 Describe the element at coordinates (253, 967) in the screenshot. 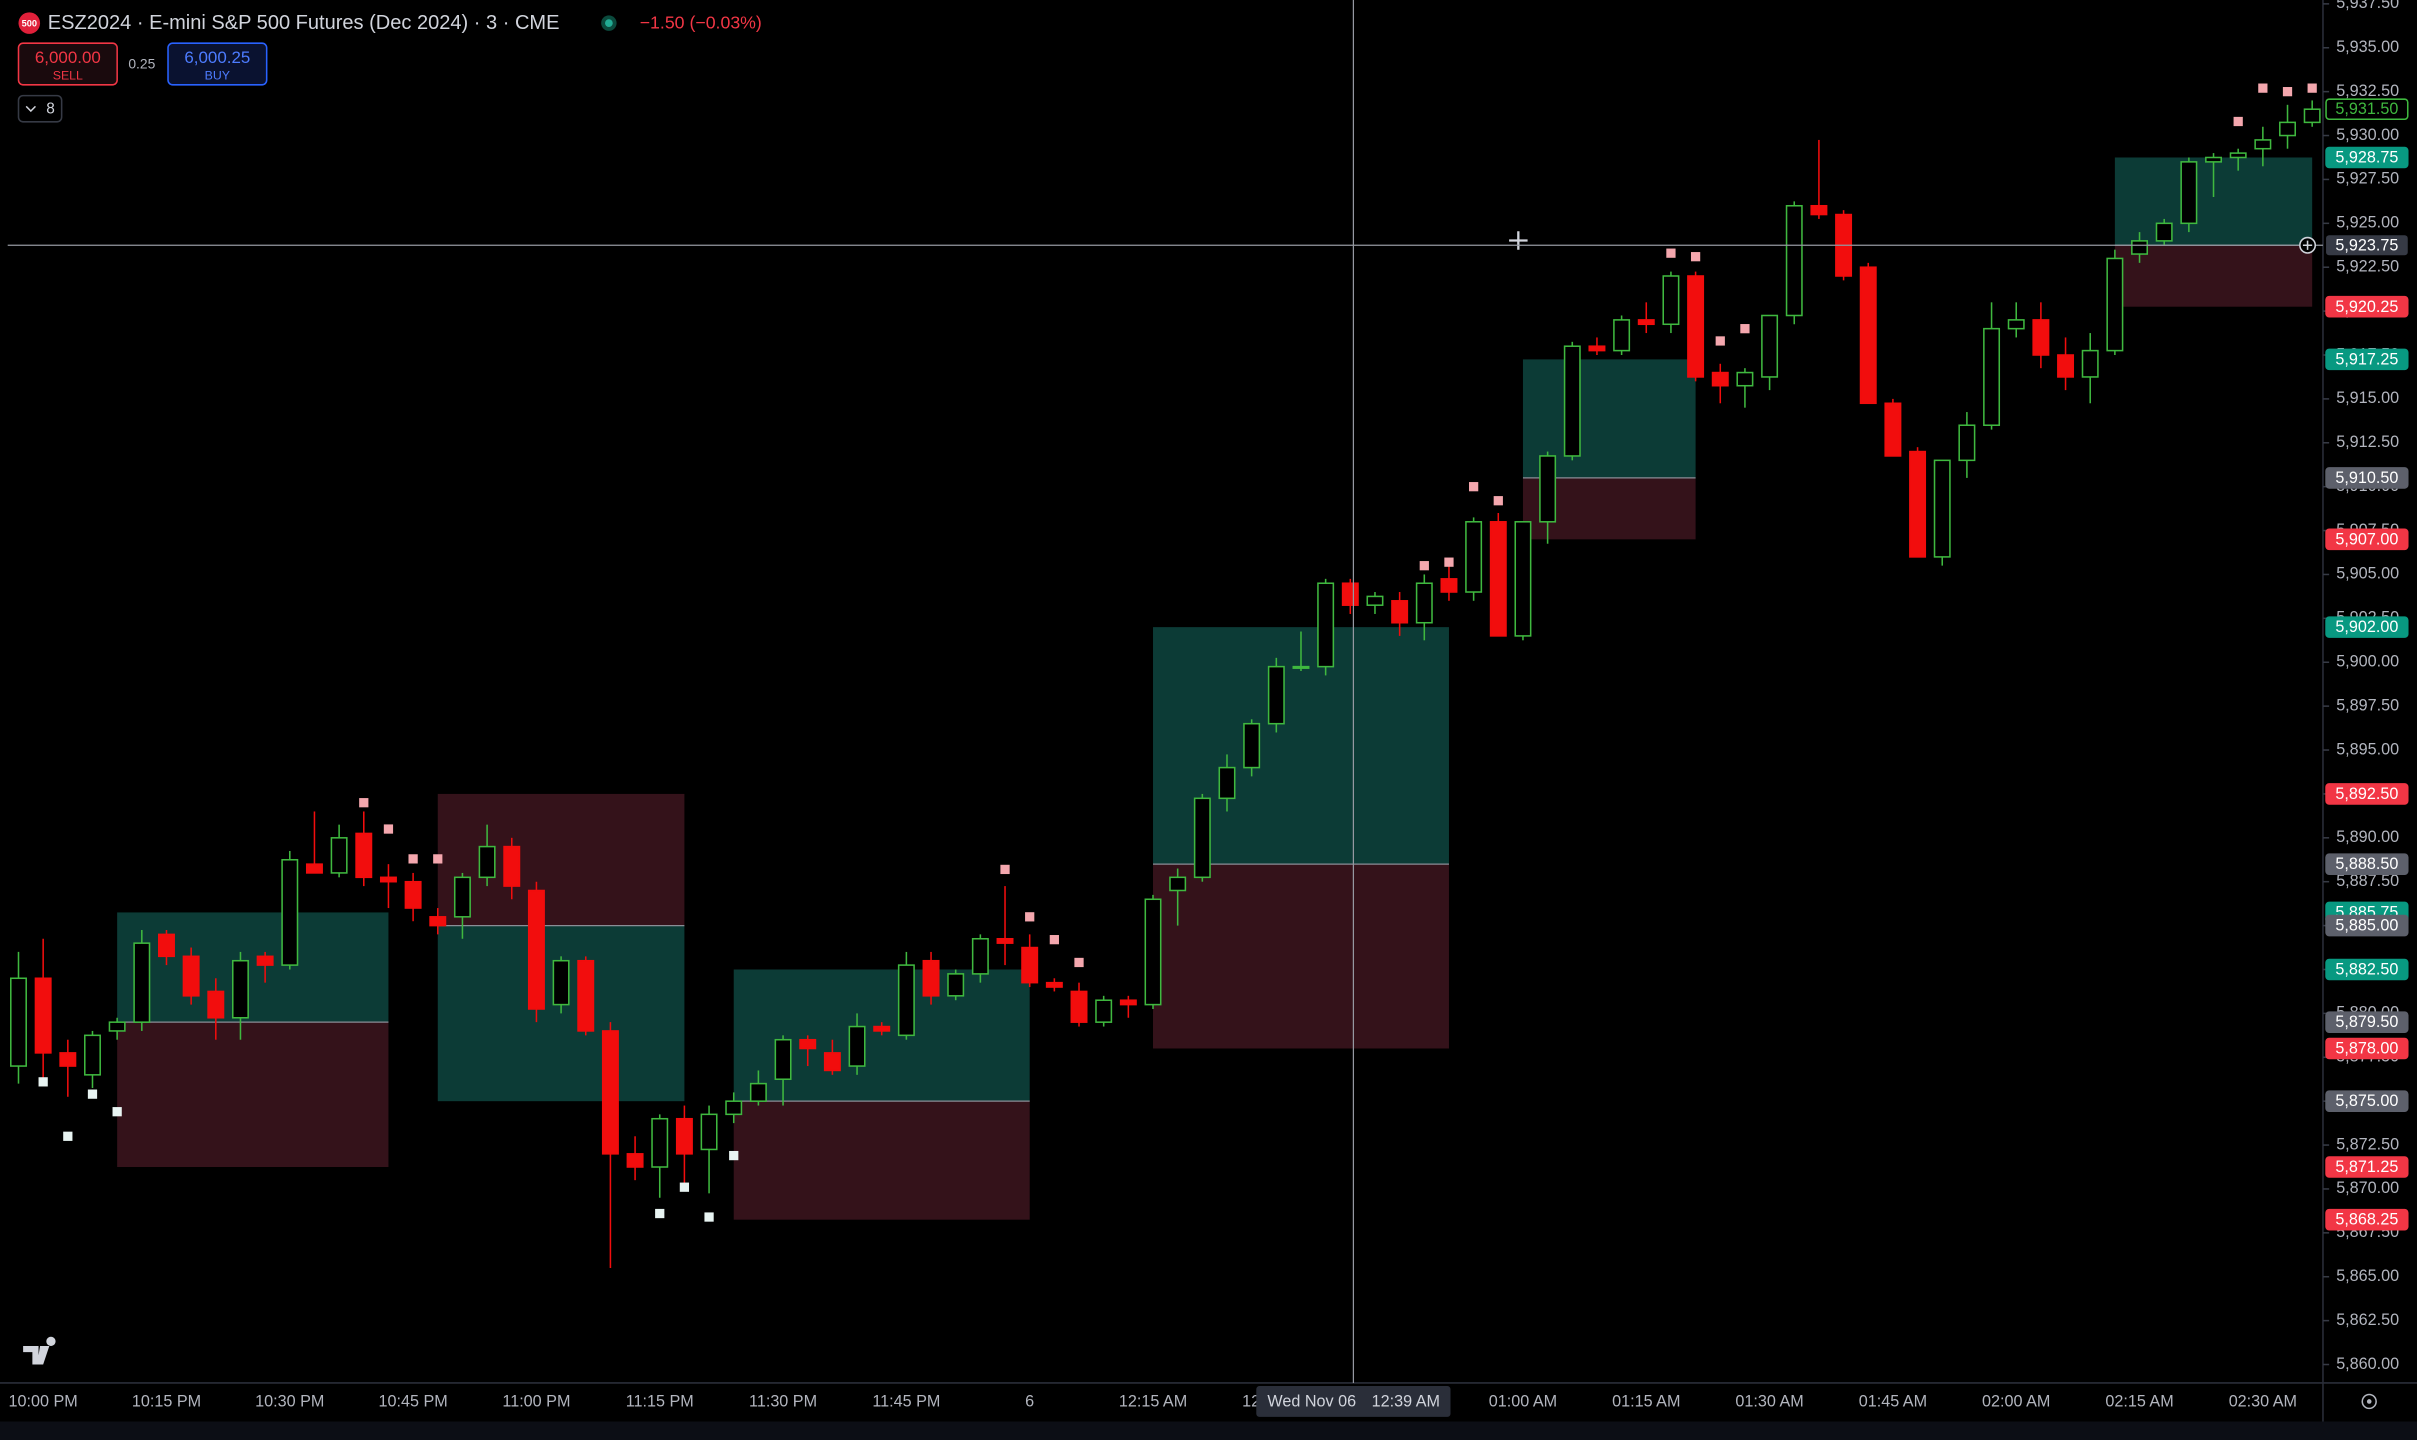

I see `target-zone` at that location.